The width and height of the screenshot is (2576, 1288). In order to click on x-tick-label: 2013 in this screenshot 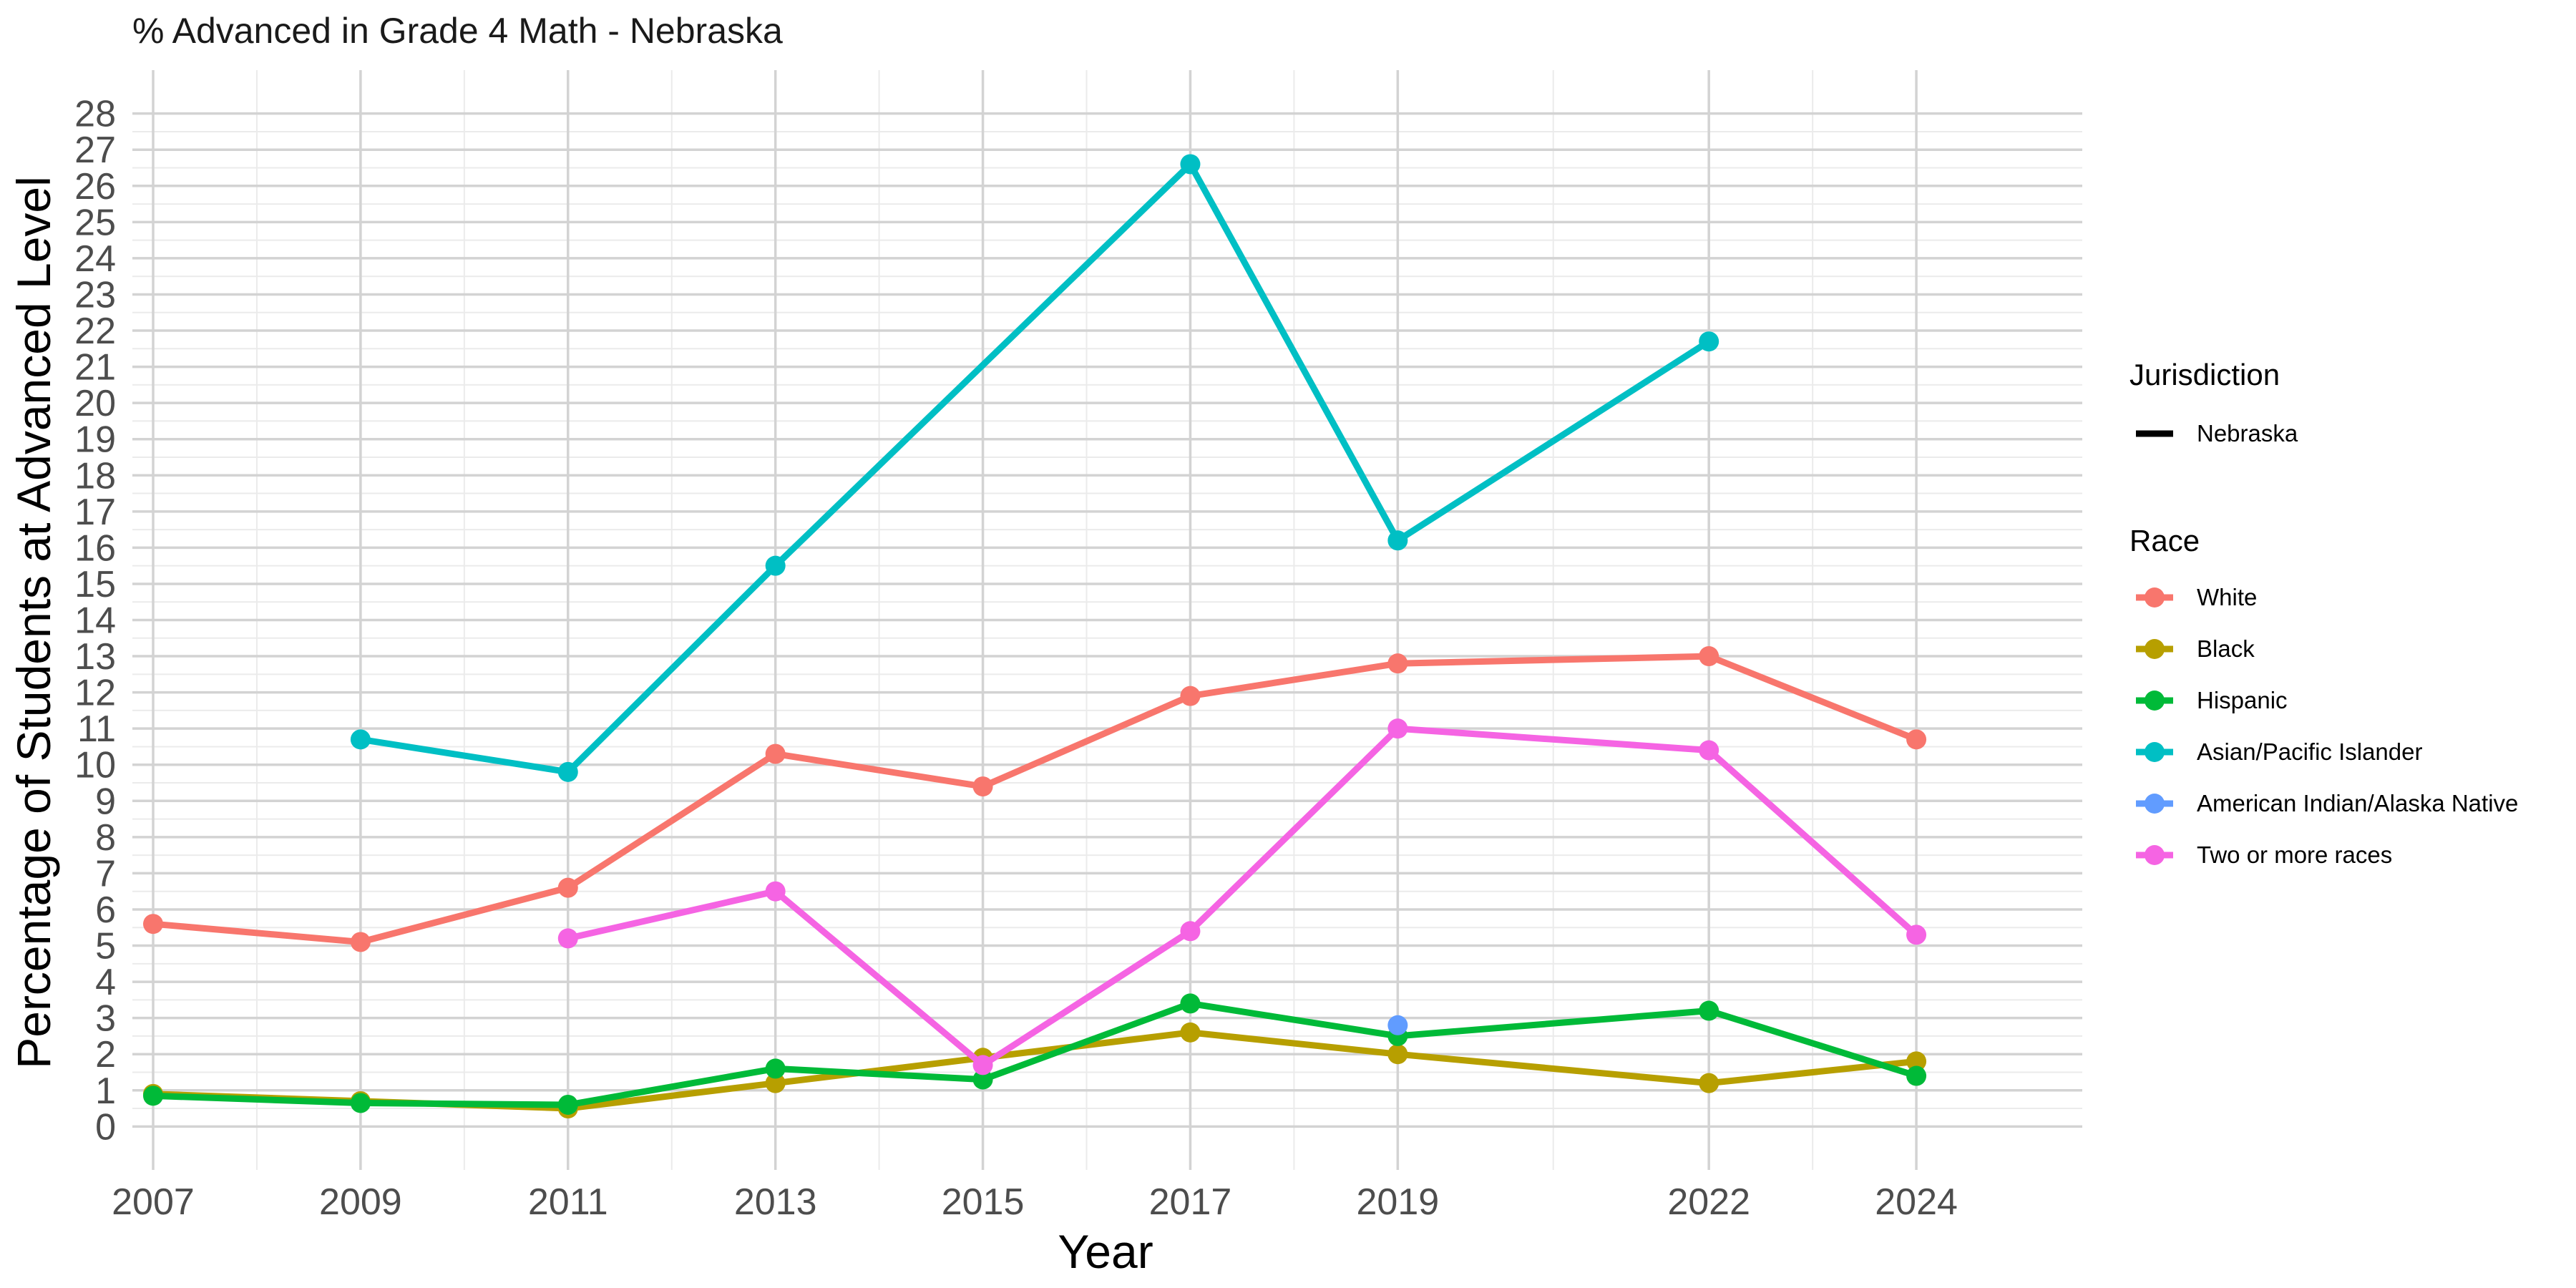, I will do `click(775, 1202)`.